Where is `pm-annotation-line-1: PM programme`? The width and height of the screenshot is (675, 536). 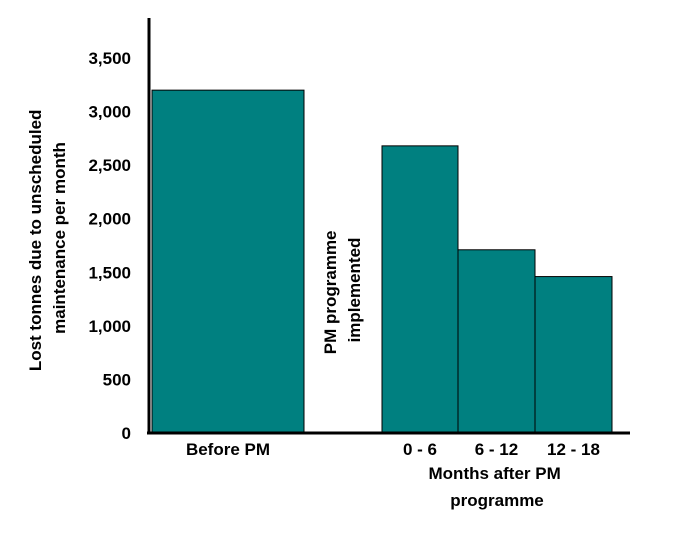 pm-annotation-line-1: PM programme is located at coordinates (330, 292).